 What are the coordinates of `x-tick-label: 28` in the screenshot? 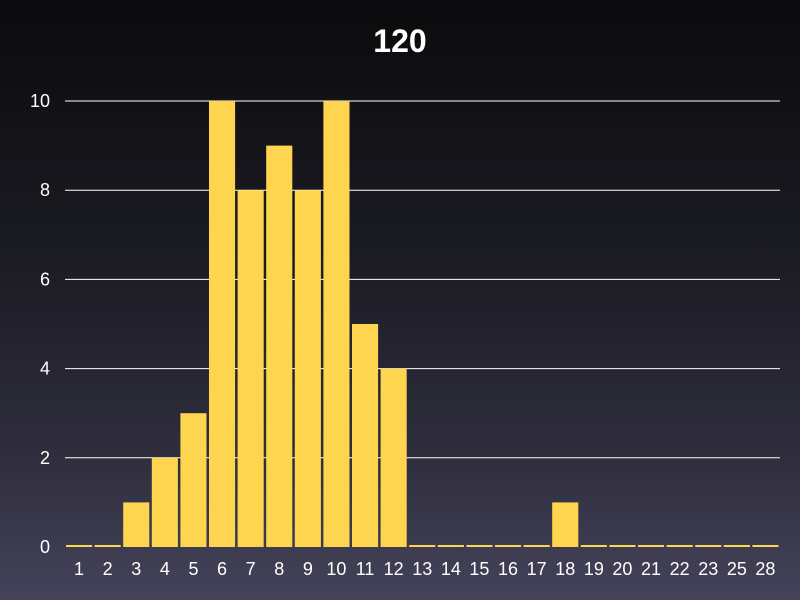 It's located at (765, 569).